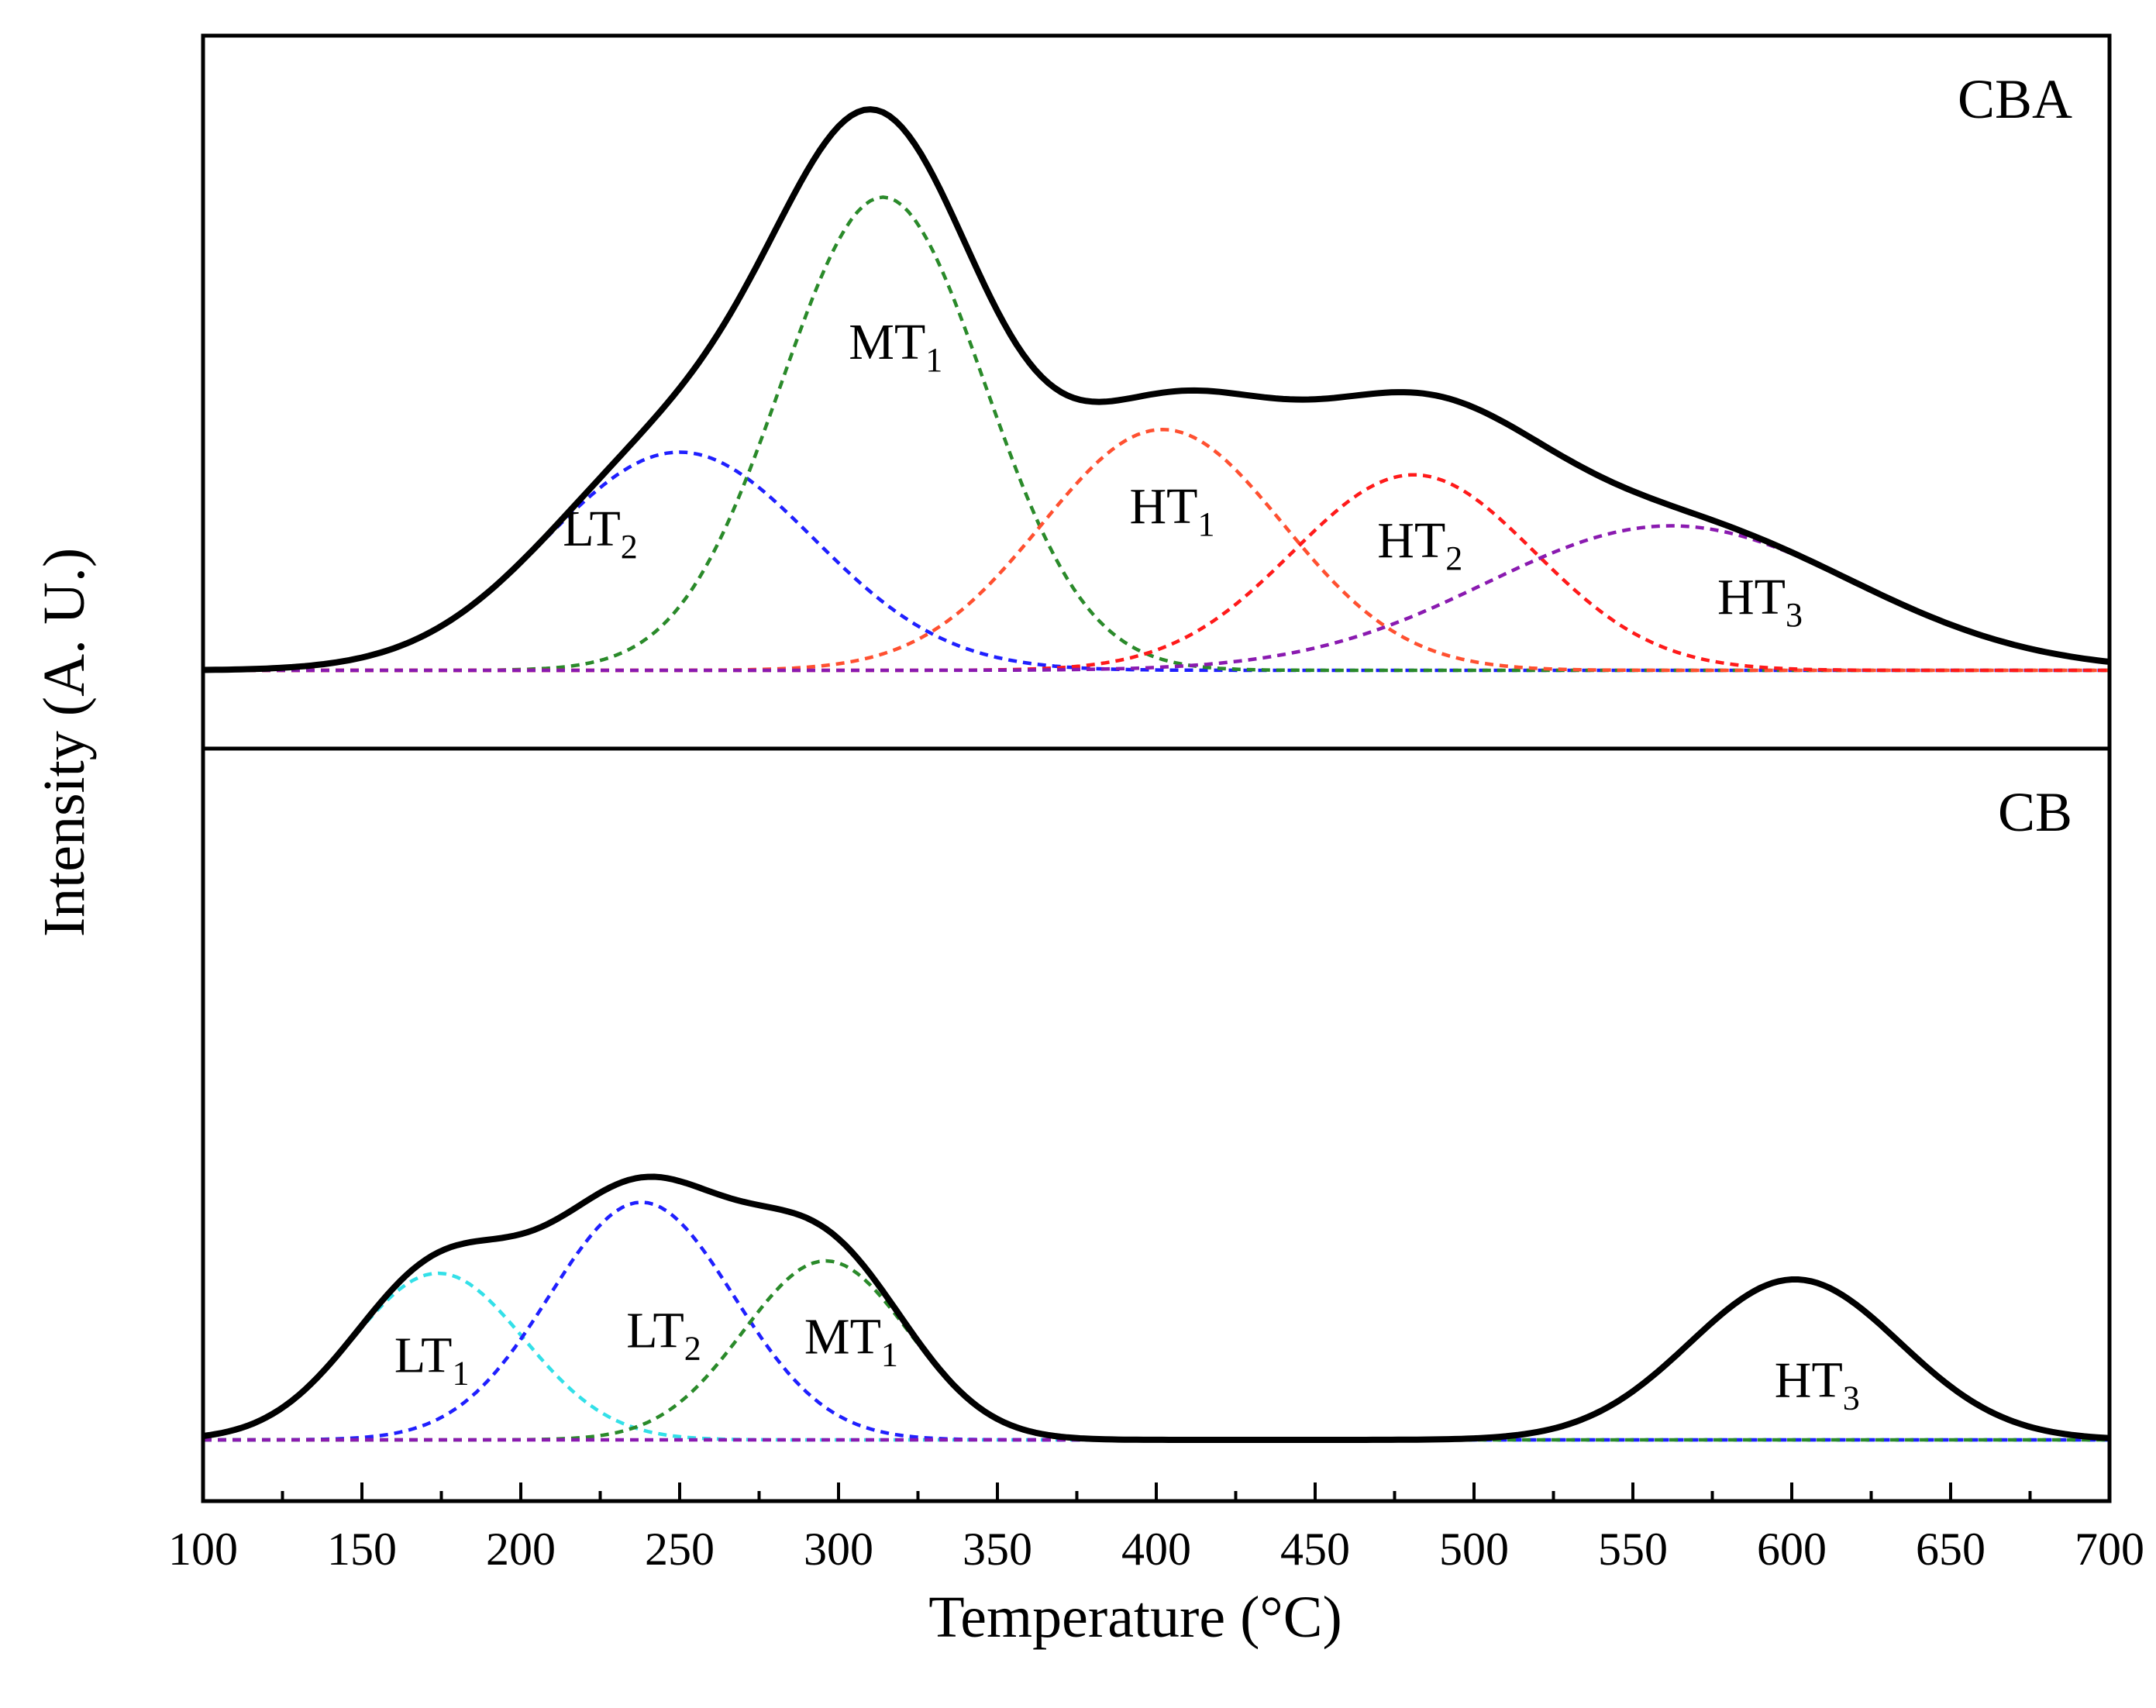 The width and height of the screenshot is (2156, 1708). I want to click on cb-panel-title: CB, so click(2035, 812).